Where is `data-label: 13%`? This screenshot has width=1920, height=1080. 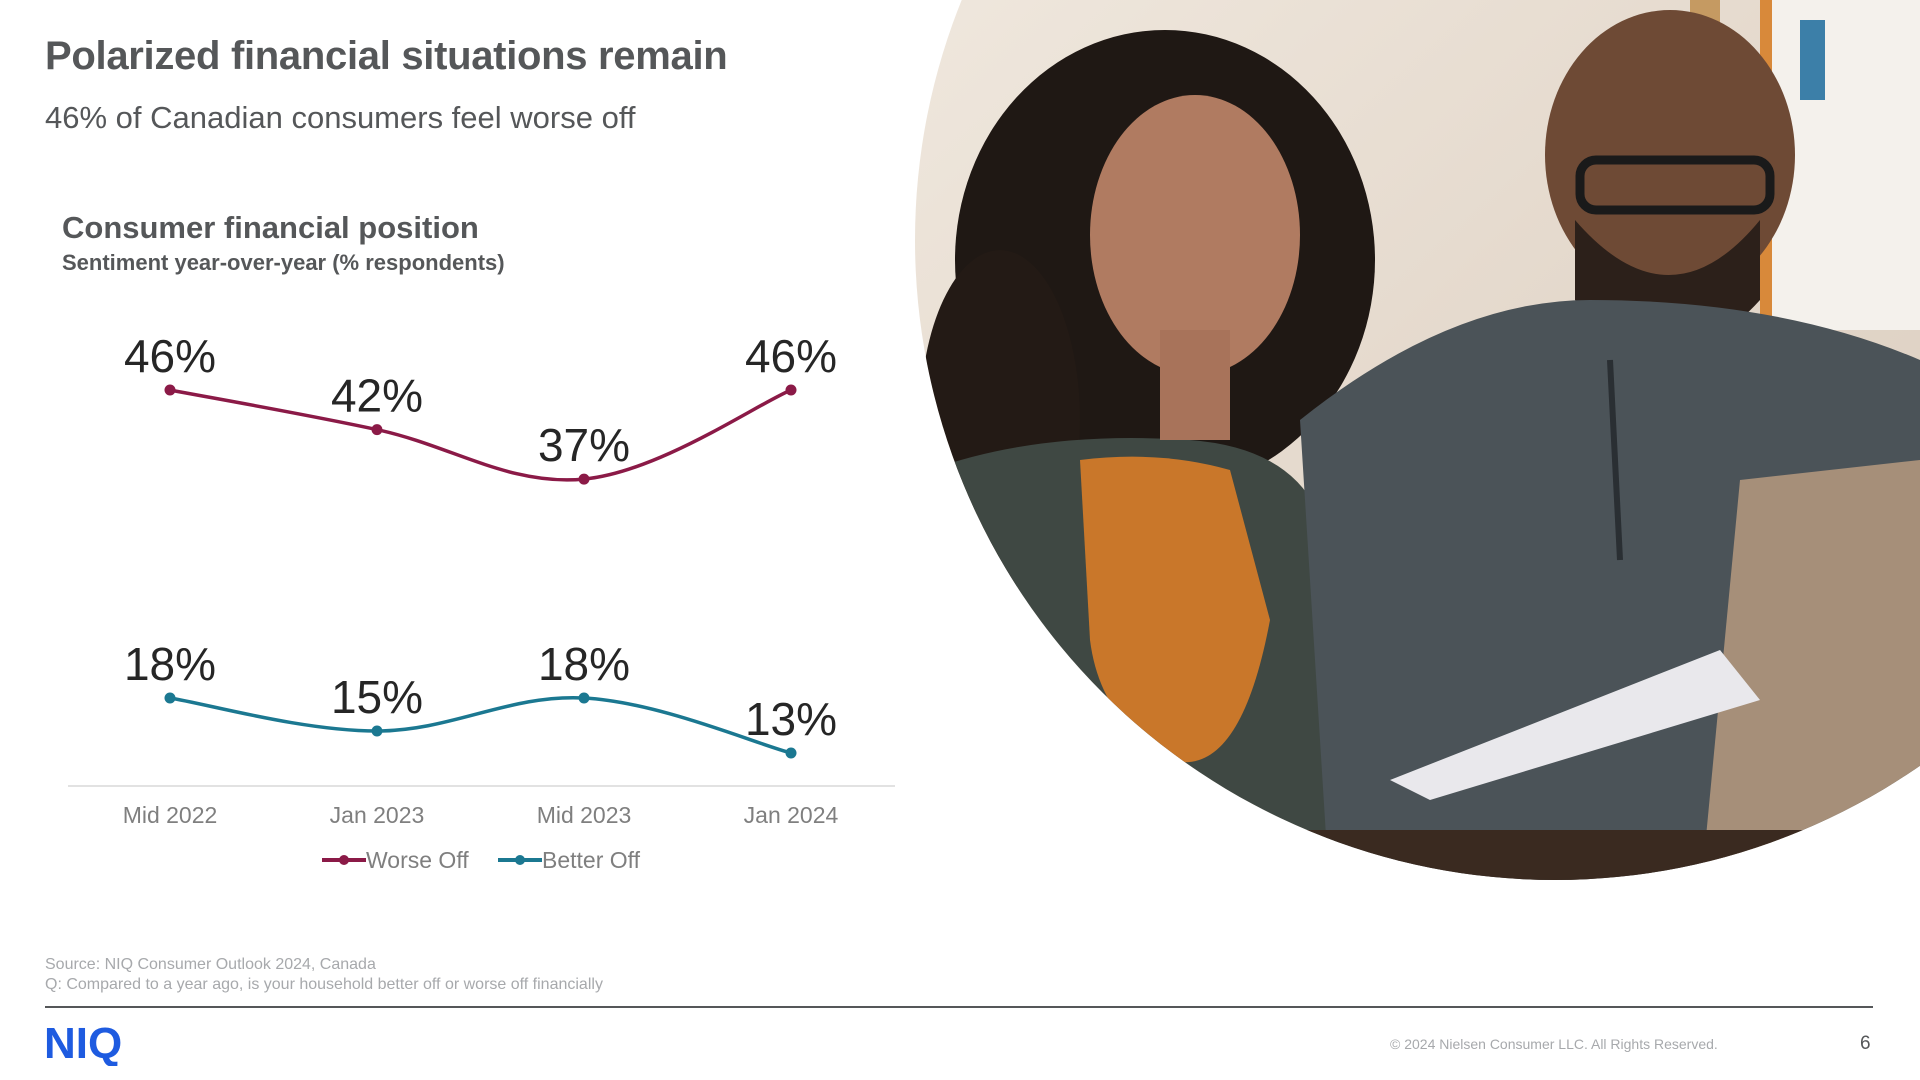 data-label: 13% is located at coordinates (791, 719).